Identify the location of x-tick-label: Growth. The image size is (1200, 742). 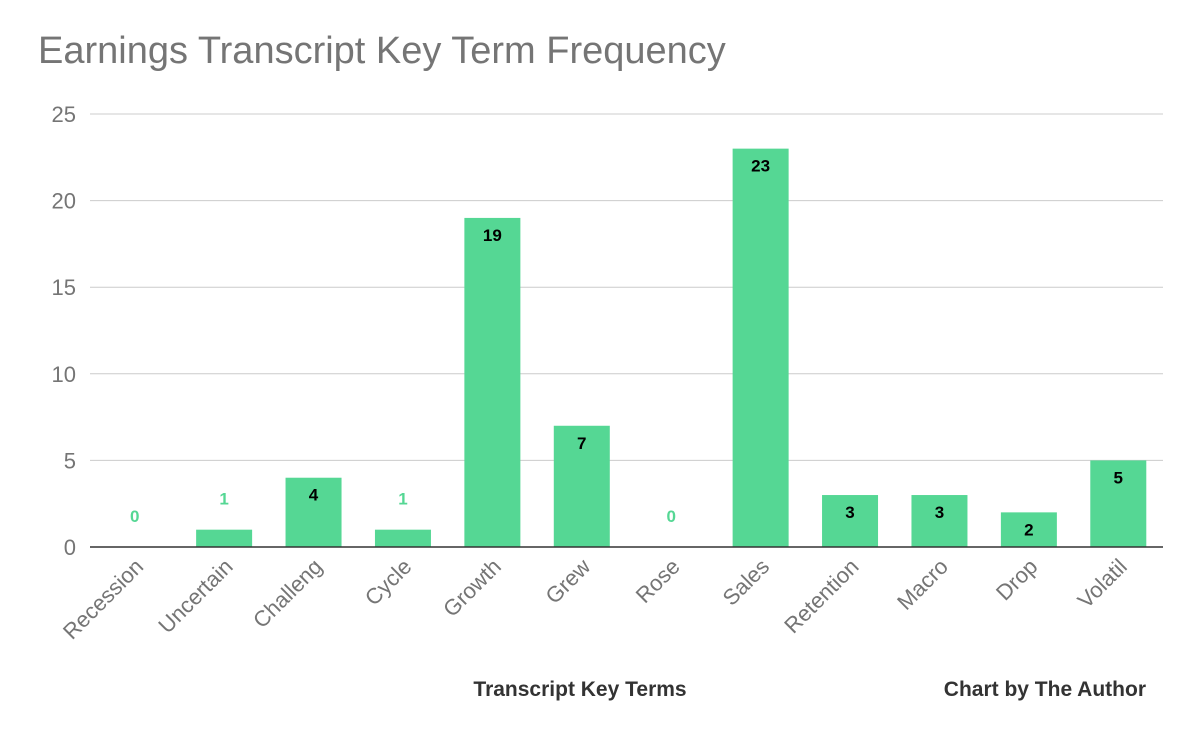
(472, 588).